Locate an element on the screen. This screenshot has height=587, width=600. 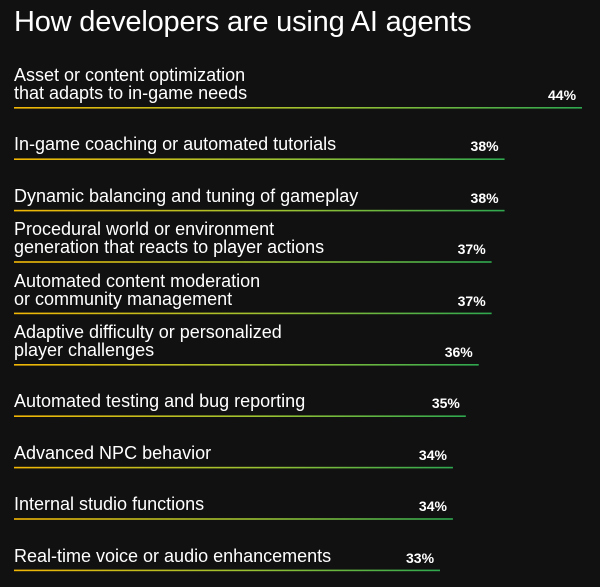
category-label: In-game coaching or automated tutorials is located at coordinates (175, 144).